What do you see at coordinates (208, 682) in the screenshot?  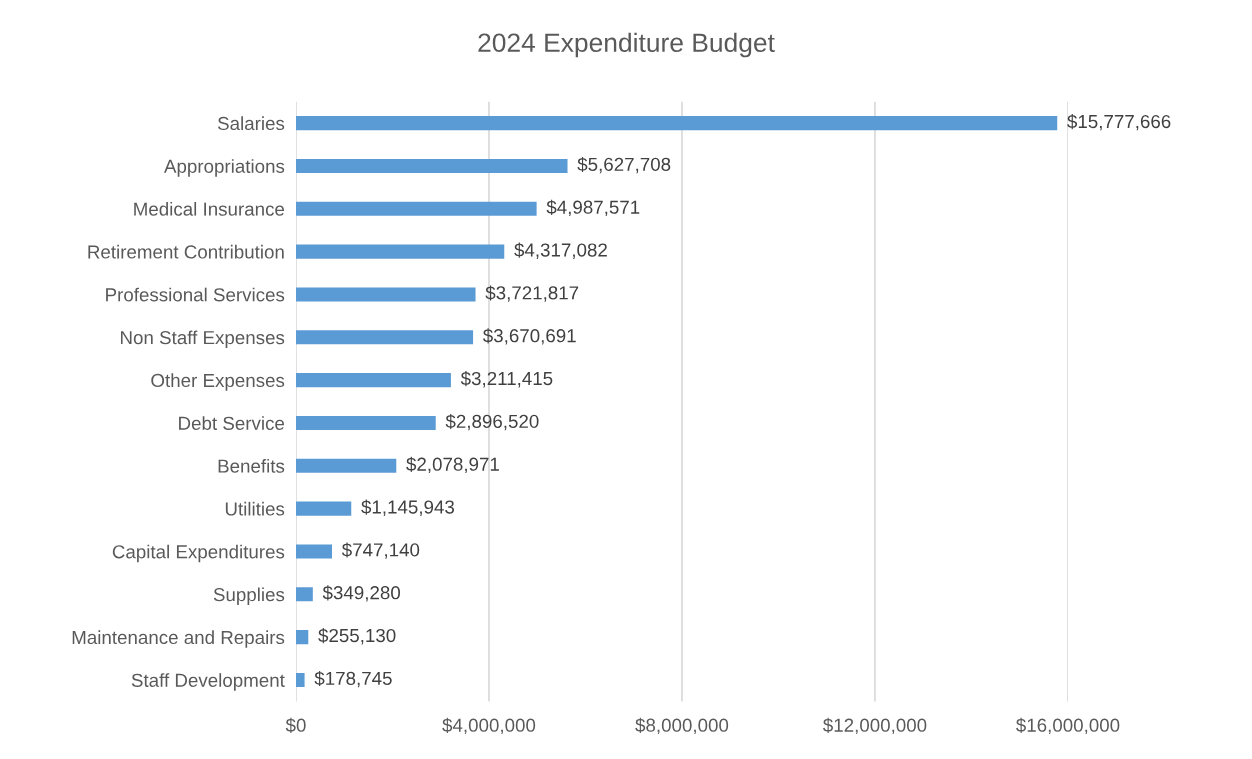 I see `y-tick-label: Staff Development` at bounding box center [208, 682].